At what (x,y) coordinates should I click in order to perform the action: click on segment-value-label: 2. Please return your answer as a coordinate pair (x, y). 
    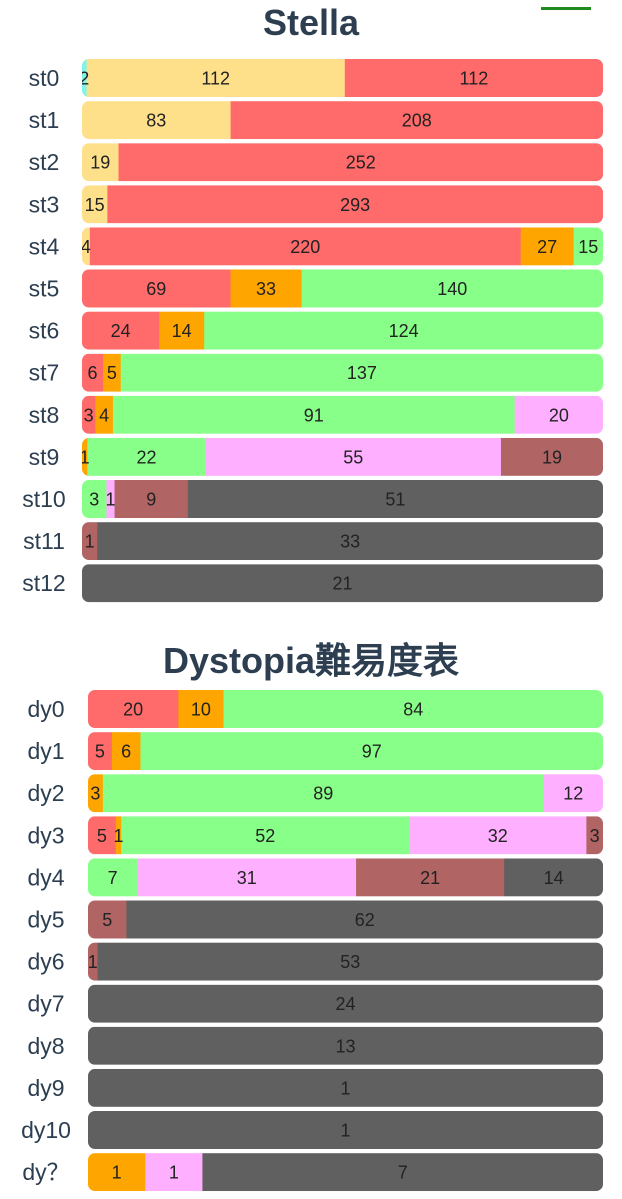
    Looking at the image, I should click on (84, 79).